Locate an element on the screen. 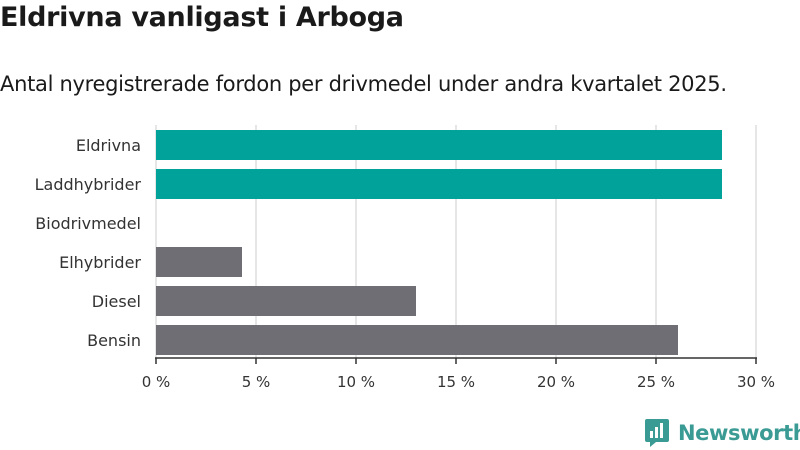 This screenshot has width=800, height=450. x-tick-label: 10 % is located at coordinates (356, 382).